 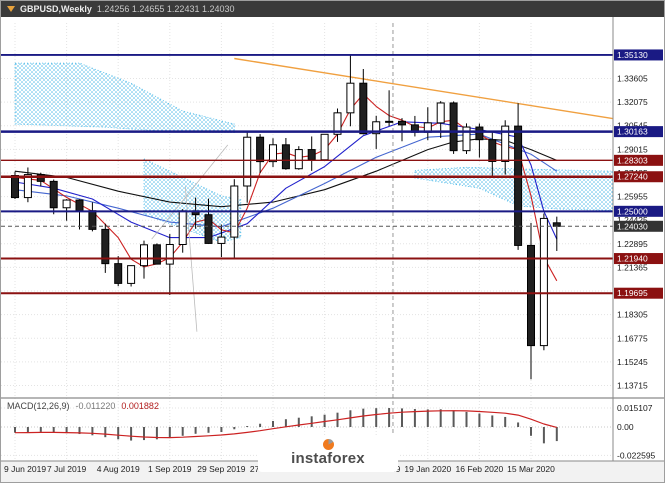 I want to click on watermark: instaforex, so click(x=328, y=454).